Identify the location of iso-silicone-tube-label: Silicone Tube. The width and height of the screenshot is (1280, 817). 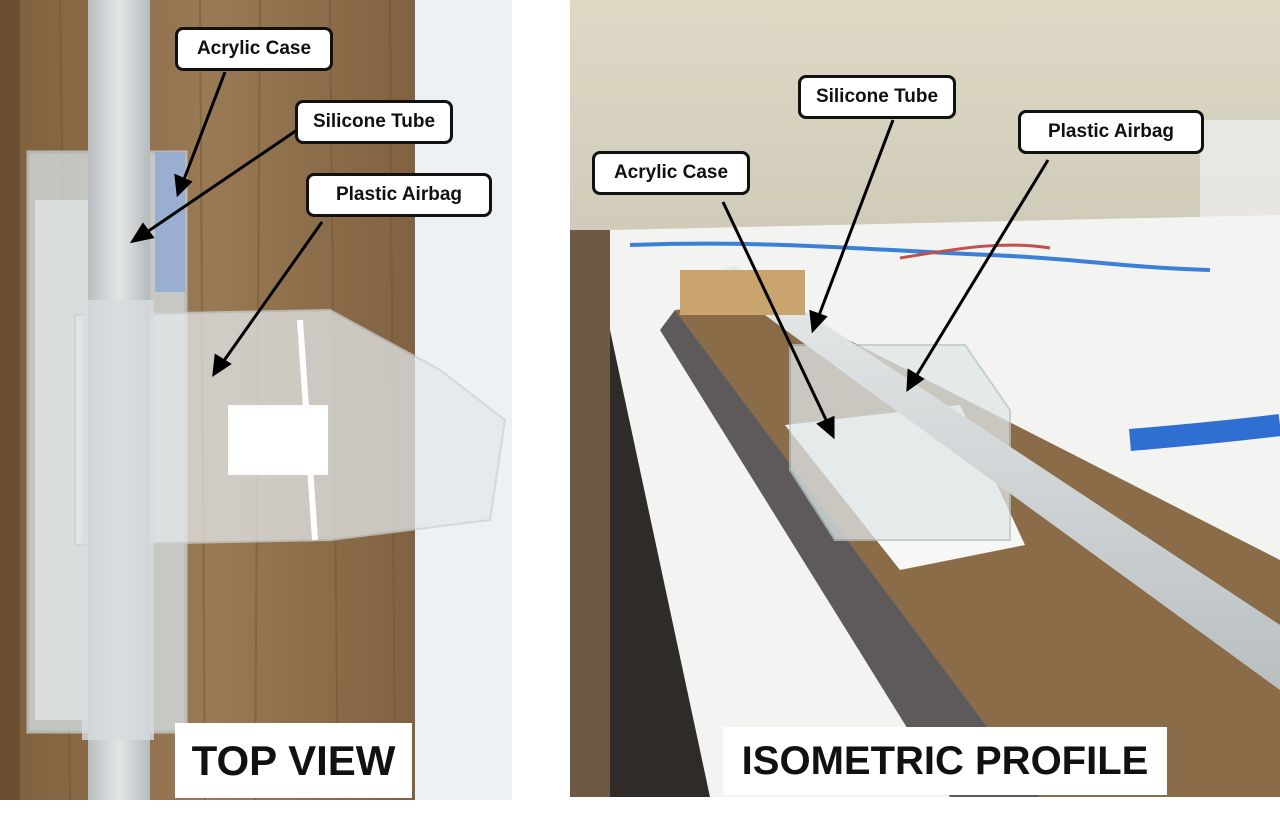
(877, 97).